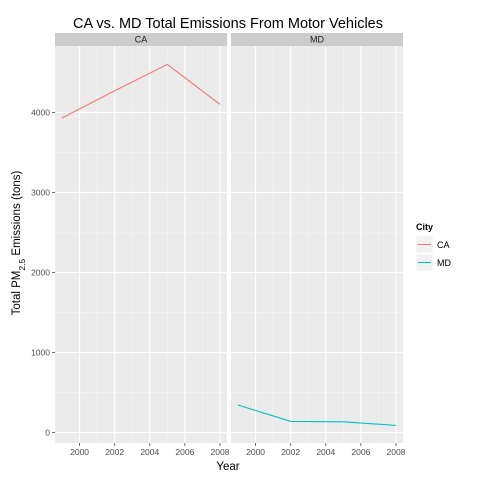  Describe the element at coordinates (22, 265) in the screenshot. I see `y-axis-title-subscript: 2.5` at that location.